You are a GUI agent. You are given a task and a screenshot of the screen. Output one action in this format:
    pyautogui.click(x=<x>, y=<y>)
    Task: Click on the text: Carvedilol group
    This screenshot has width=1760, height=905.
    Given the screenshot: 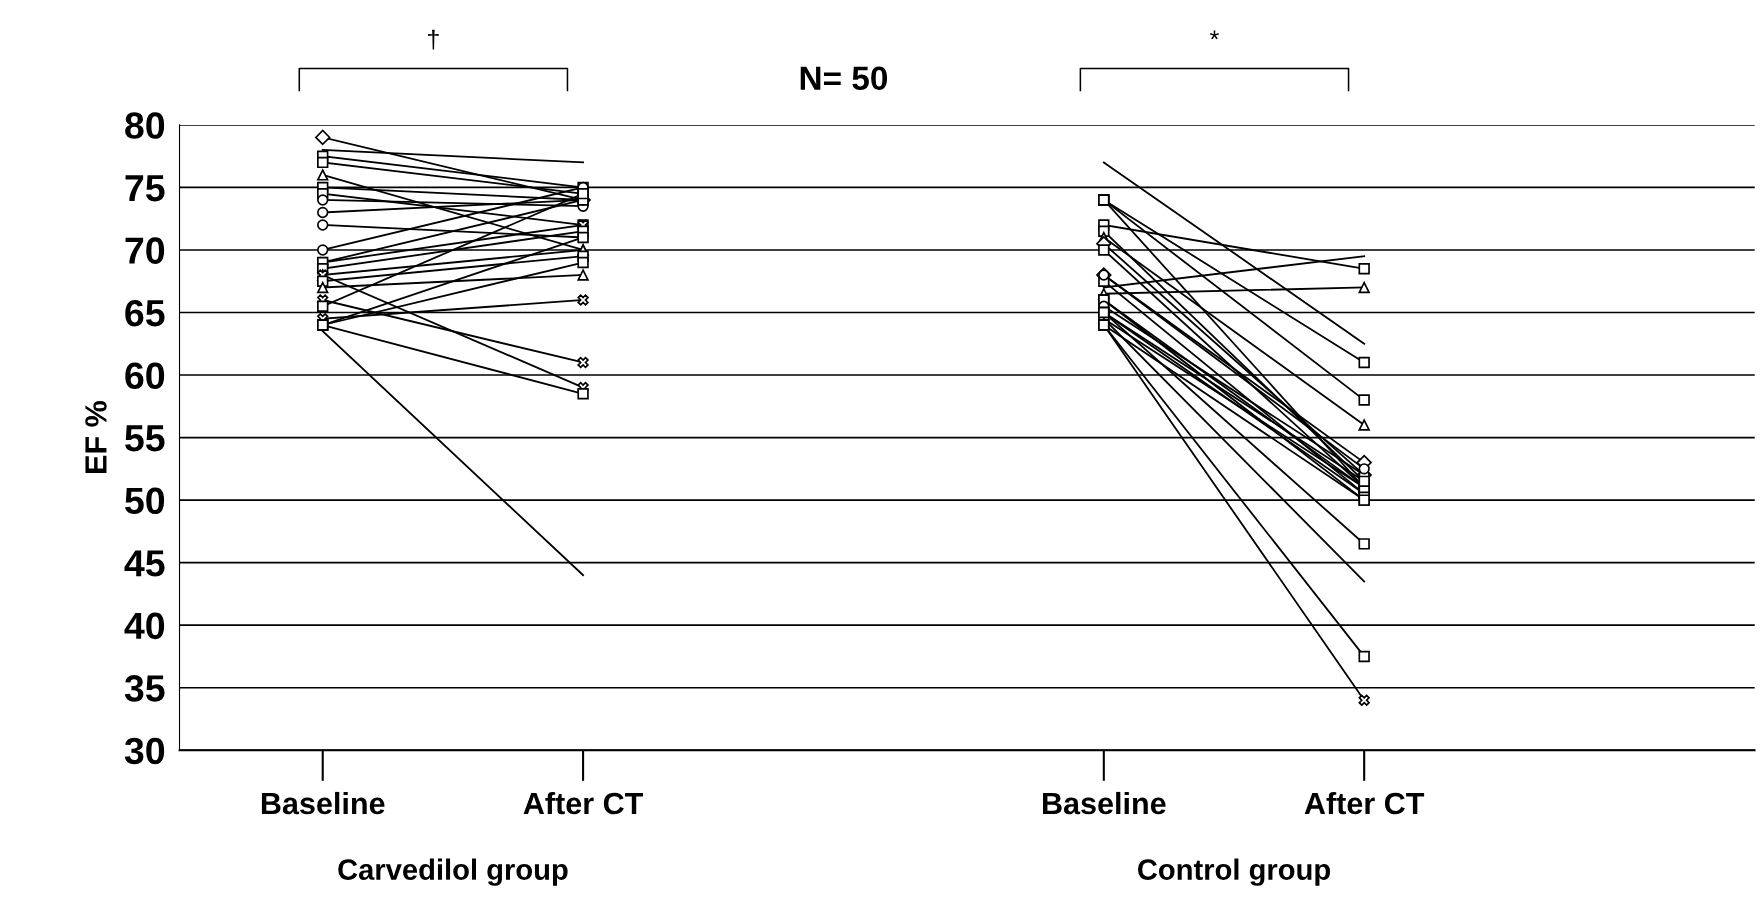 What is the action you would take?
    pyautogui.click(x=453, y=872)
    